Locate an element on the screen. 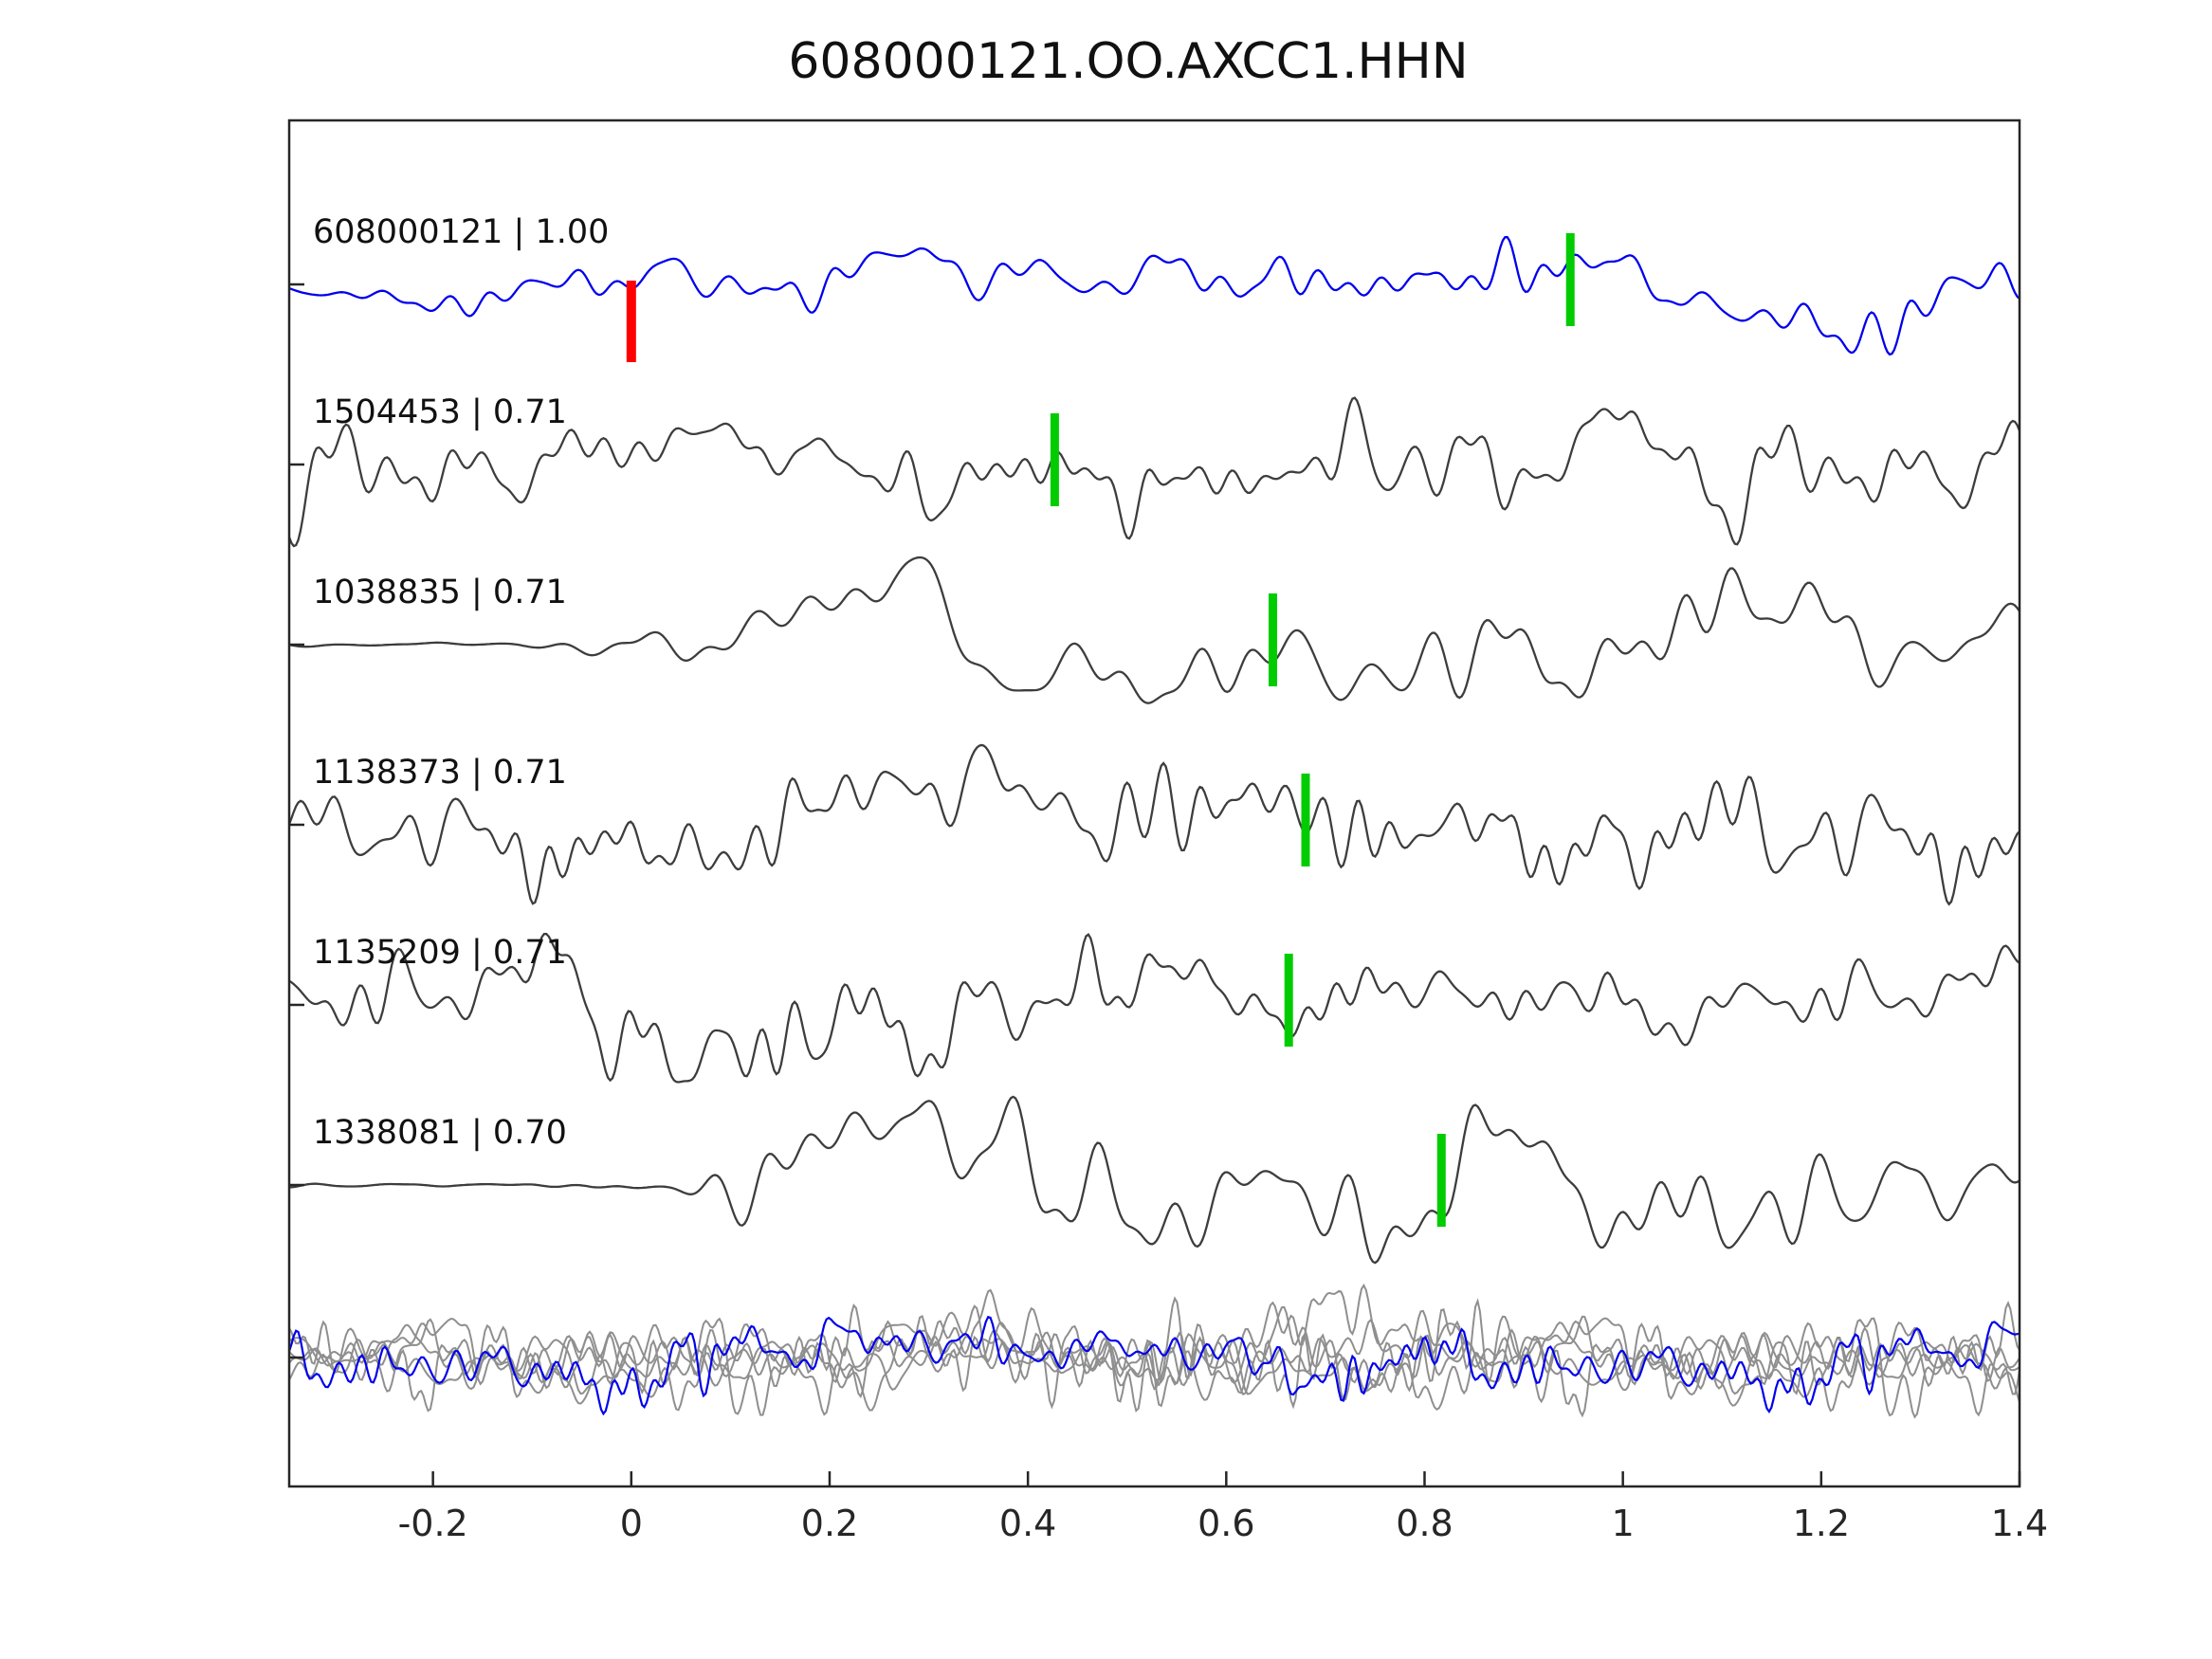 The height and width of the screenshot is (1659, 2212). x-tick-label: -0.2 is located at coordinates (433, 1523).